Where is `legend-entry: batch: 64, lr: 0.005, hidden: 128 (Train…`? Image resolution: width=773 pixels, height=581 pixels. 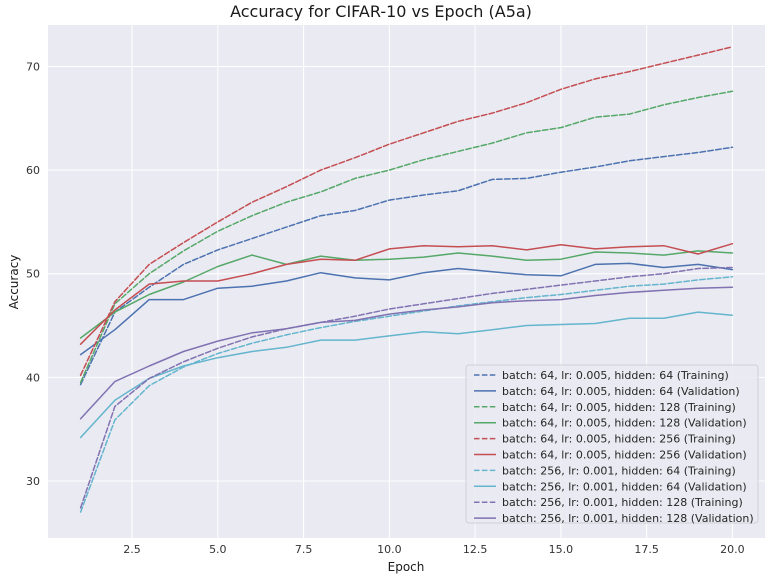
legend-entry: batch: 64, lr: 0.005, hidden: 128 (Train… is located at coordinates (619, 407).